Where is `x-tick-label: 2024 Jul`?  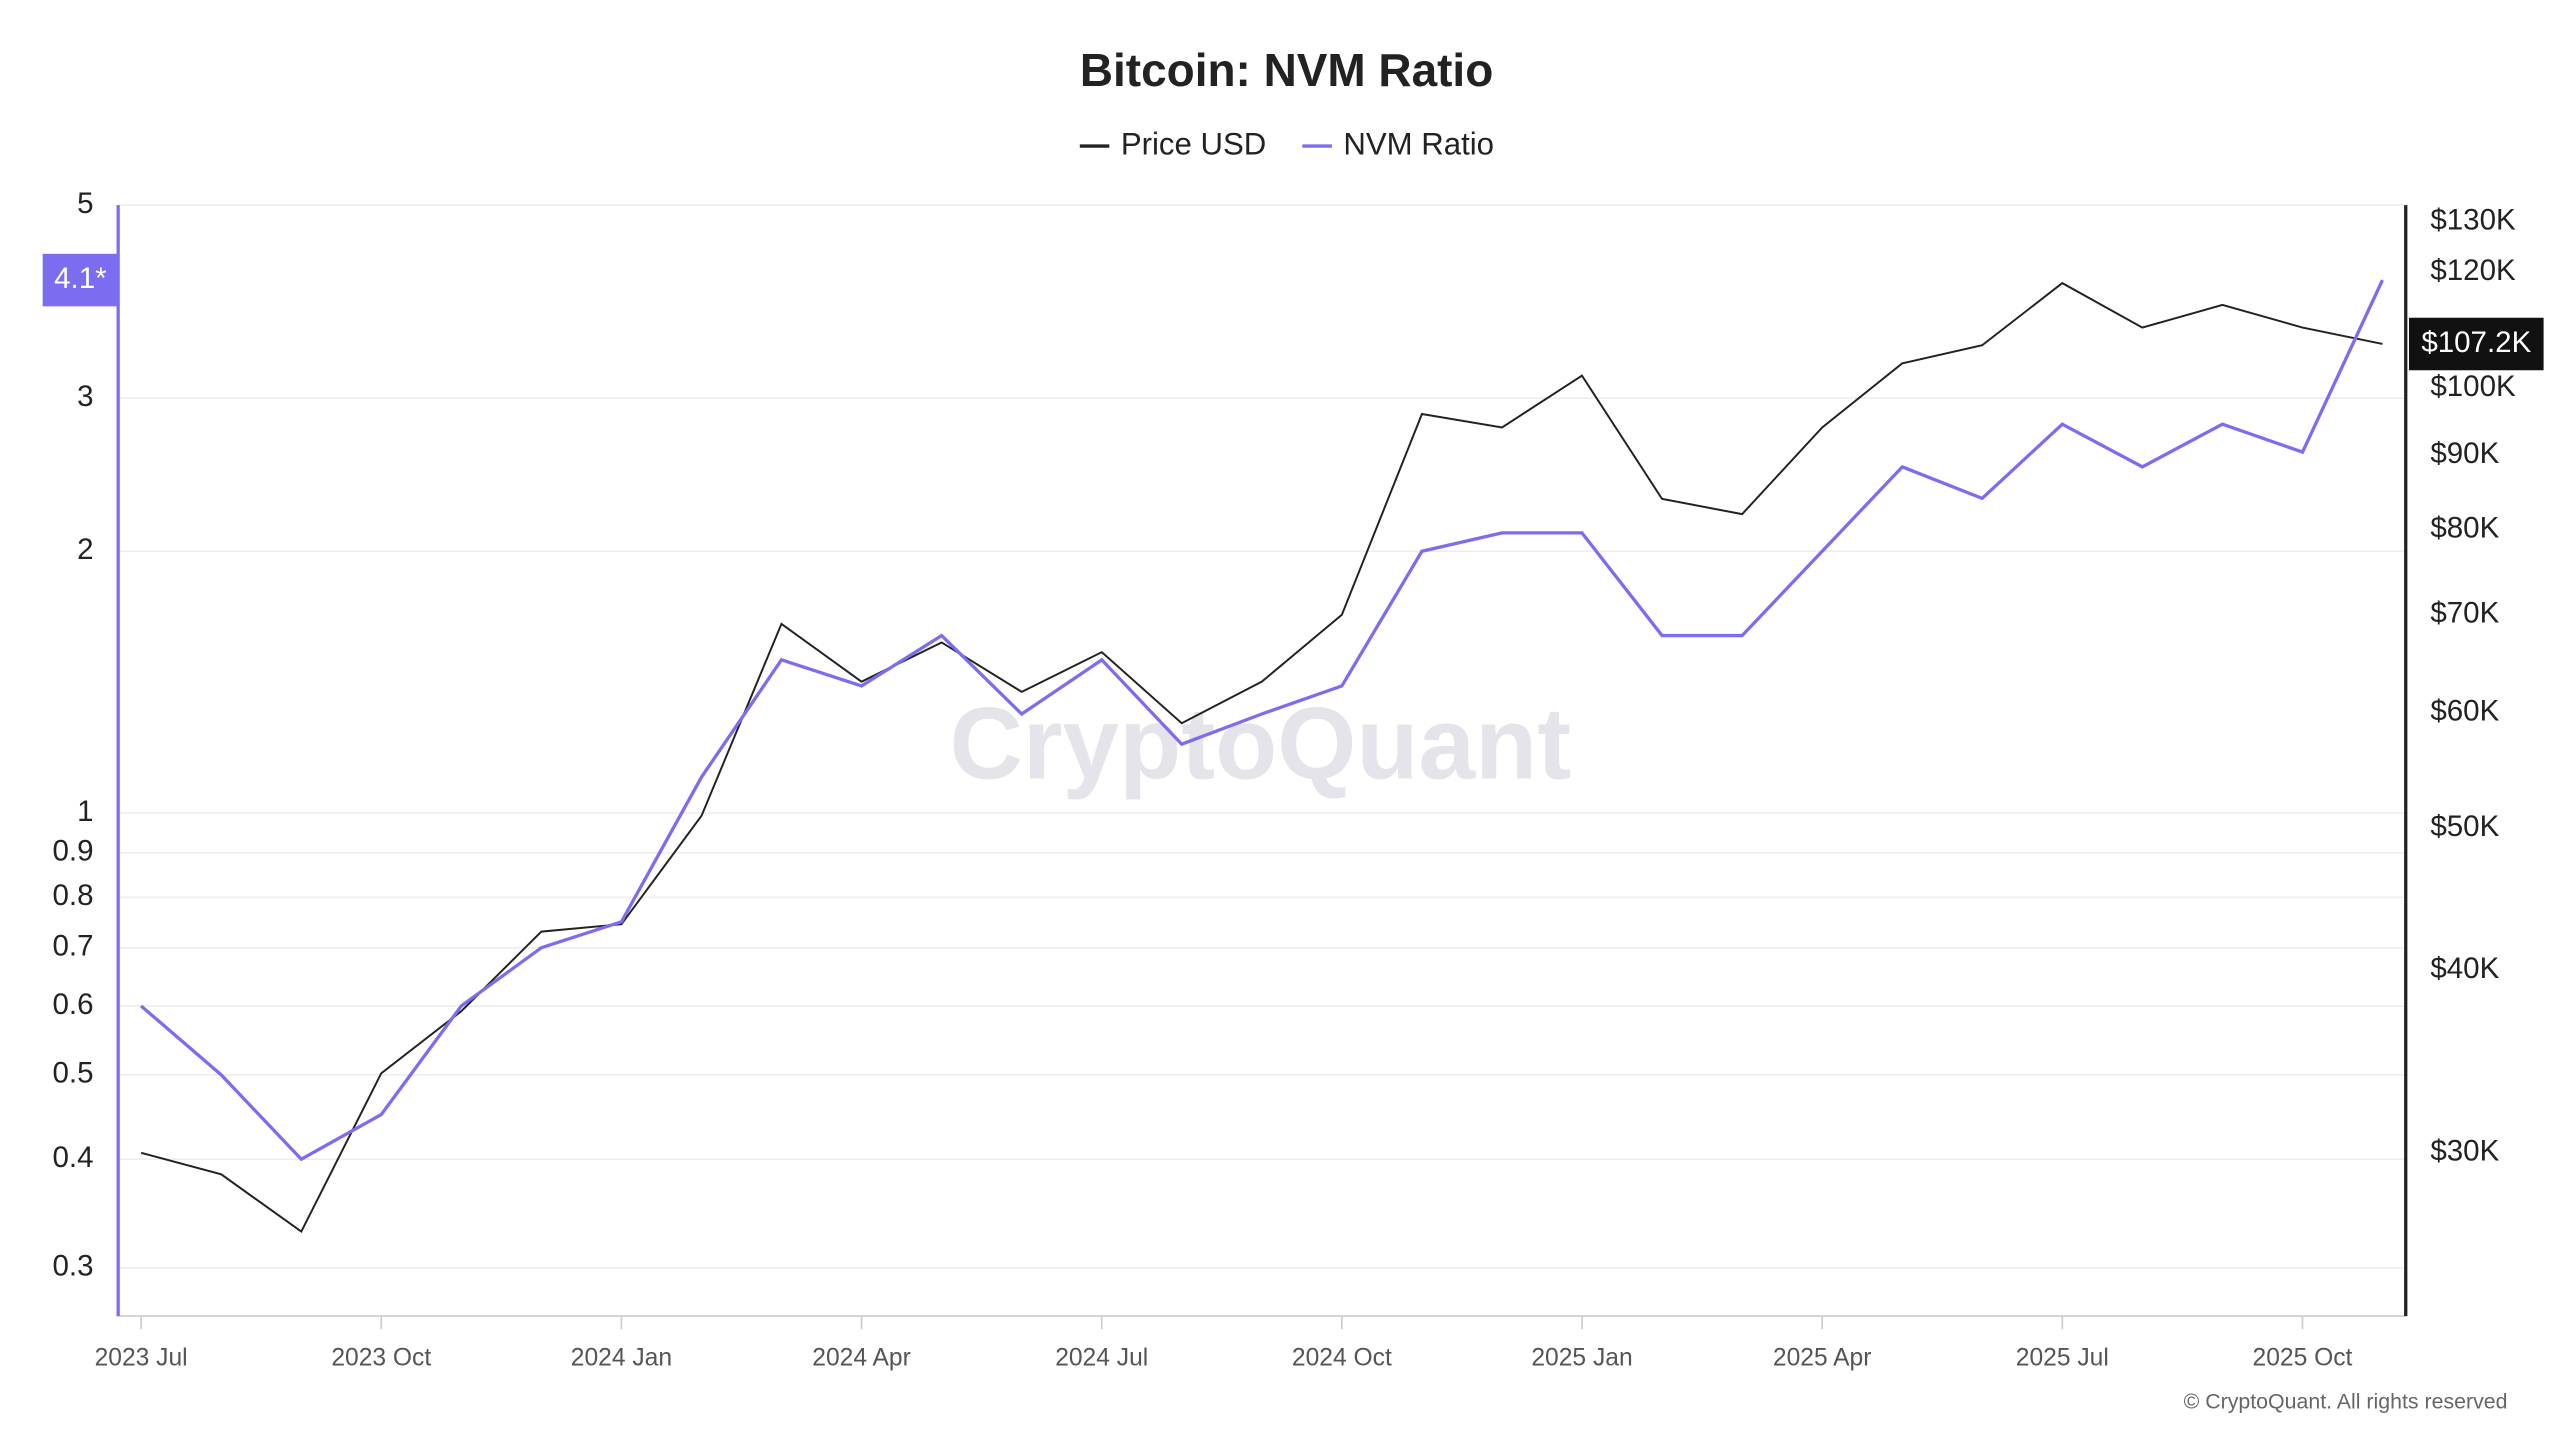 x-tick-label: 2024 Jul is located at coordinates (1101, 1357).